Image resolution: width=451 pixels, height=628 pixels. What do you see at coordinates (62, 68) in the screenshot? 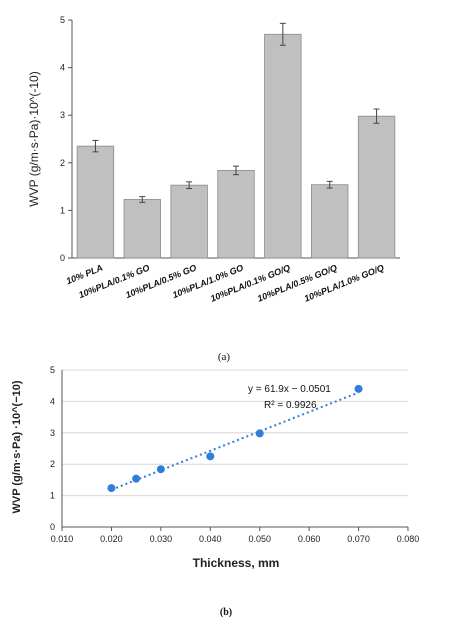
I see `bar-y-tick-label: 4` at bounding box center [62, 68].